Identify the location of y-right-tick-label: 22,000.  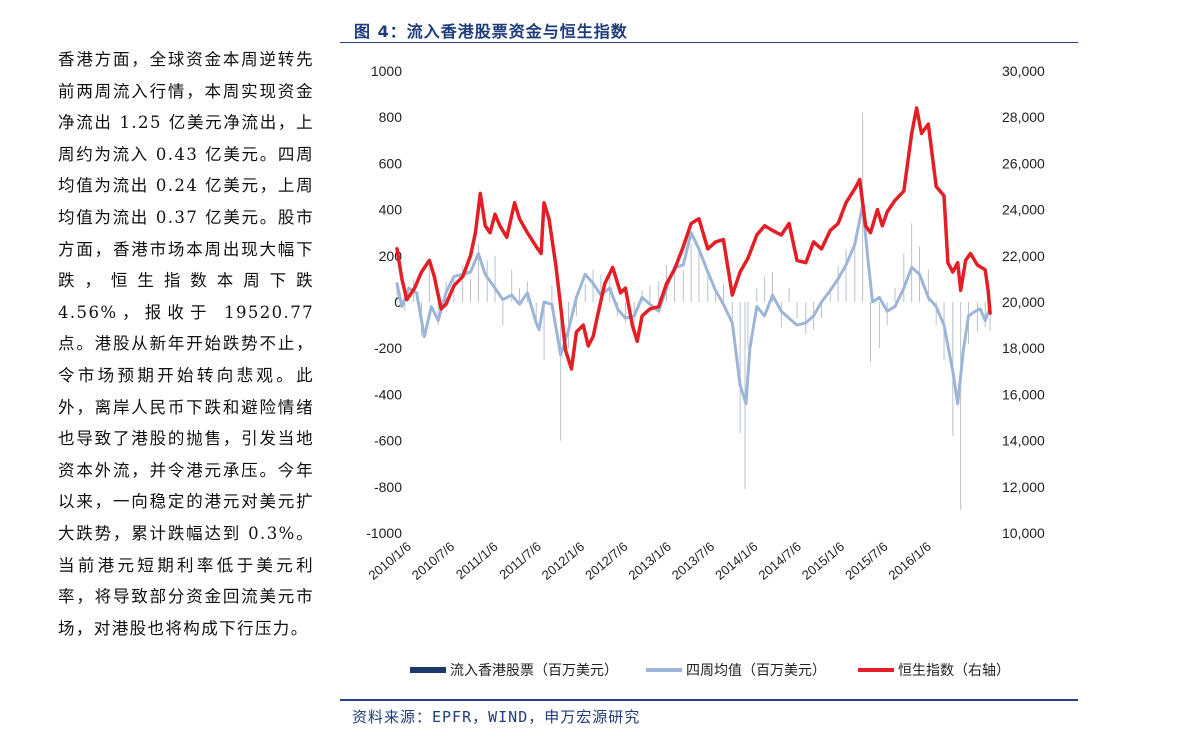
(1023, 256).